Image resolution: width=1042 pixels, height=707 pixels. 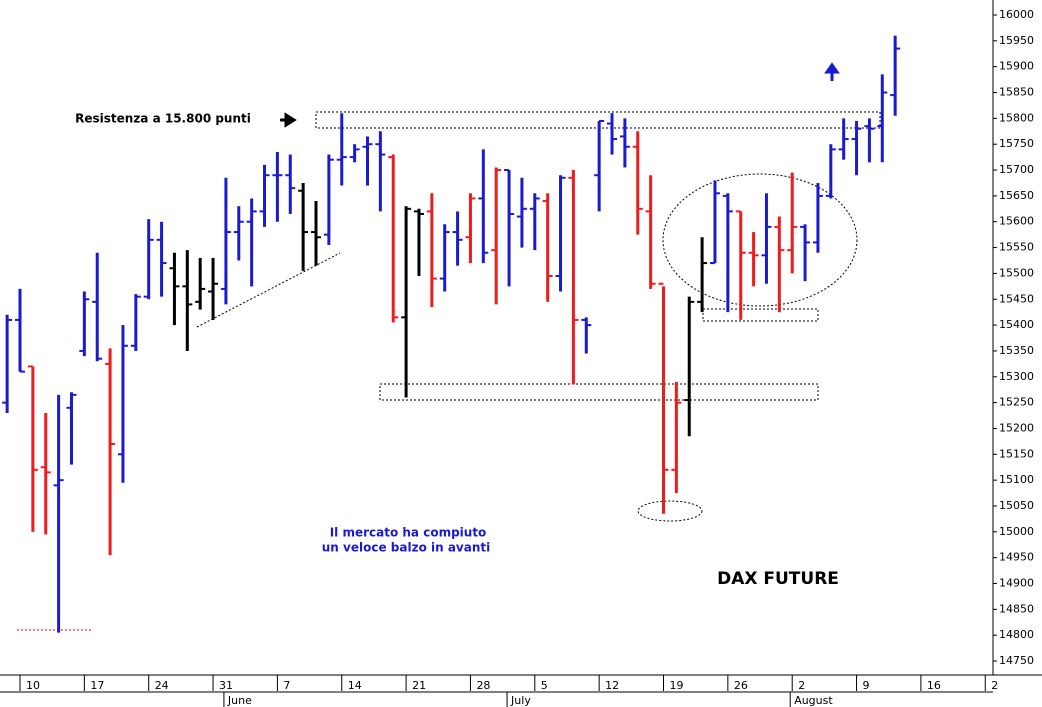 I want to click on y-tick-label: 15450, so click(x=1016, y=298).